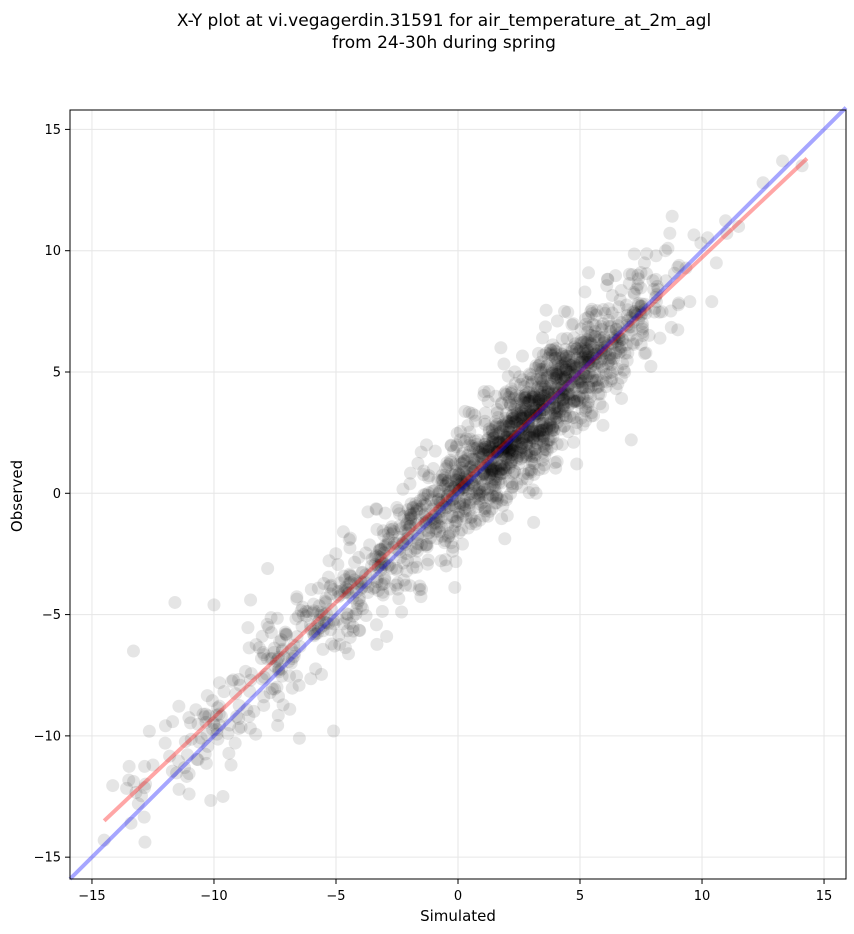  What do you see at coordinates (444, 43) in the screenshot?
I see `chart-title-line-2: from 24-30h during spring` at bounding box center [444, 43].